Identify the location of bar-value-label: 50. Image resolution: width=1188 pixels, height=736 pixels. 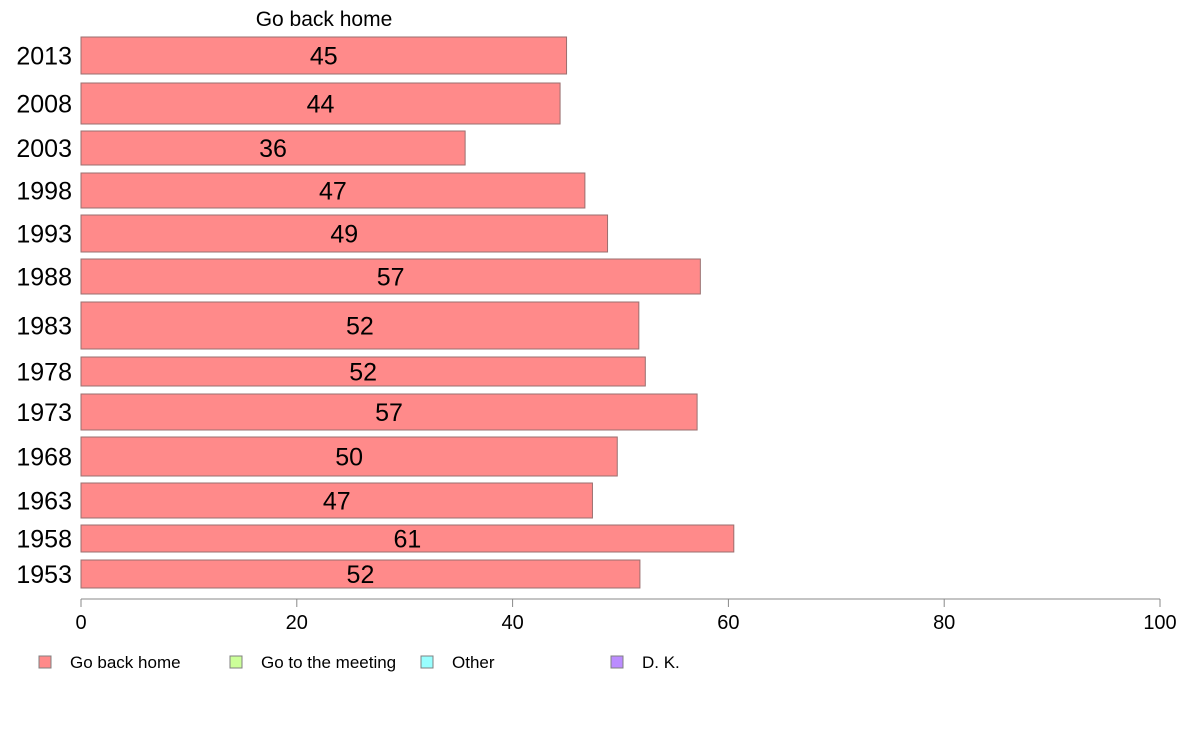
(349, 458).